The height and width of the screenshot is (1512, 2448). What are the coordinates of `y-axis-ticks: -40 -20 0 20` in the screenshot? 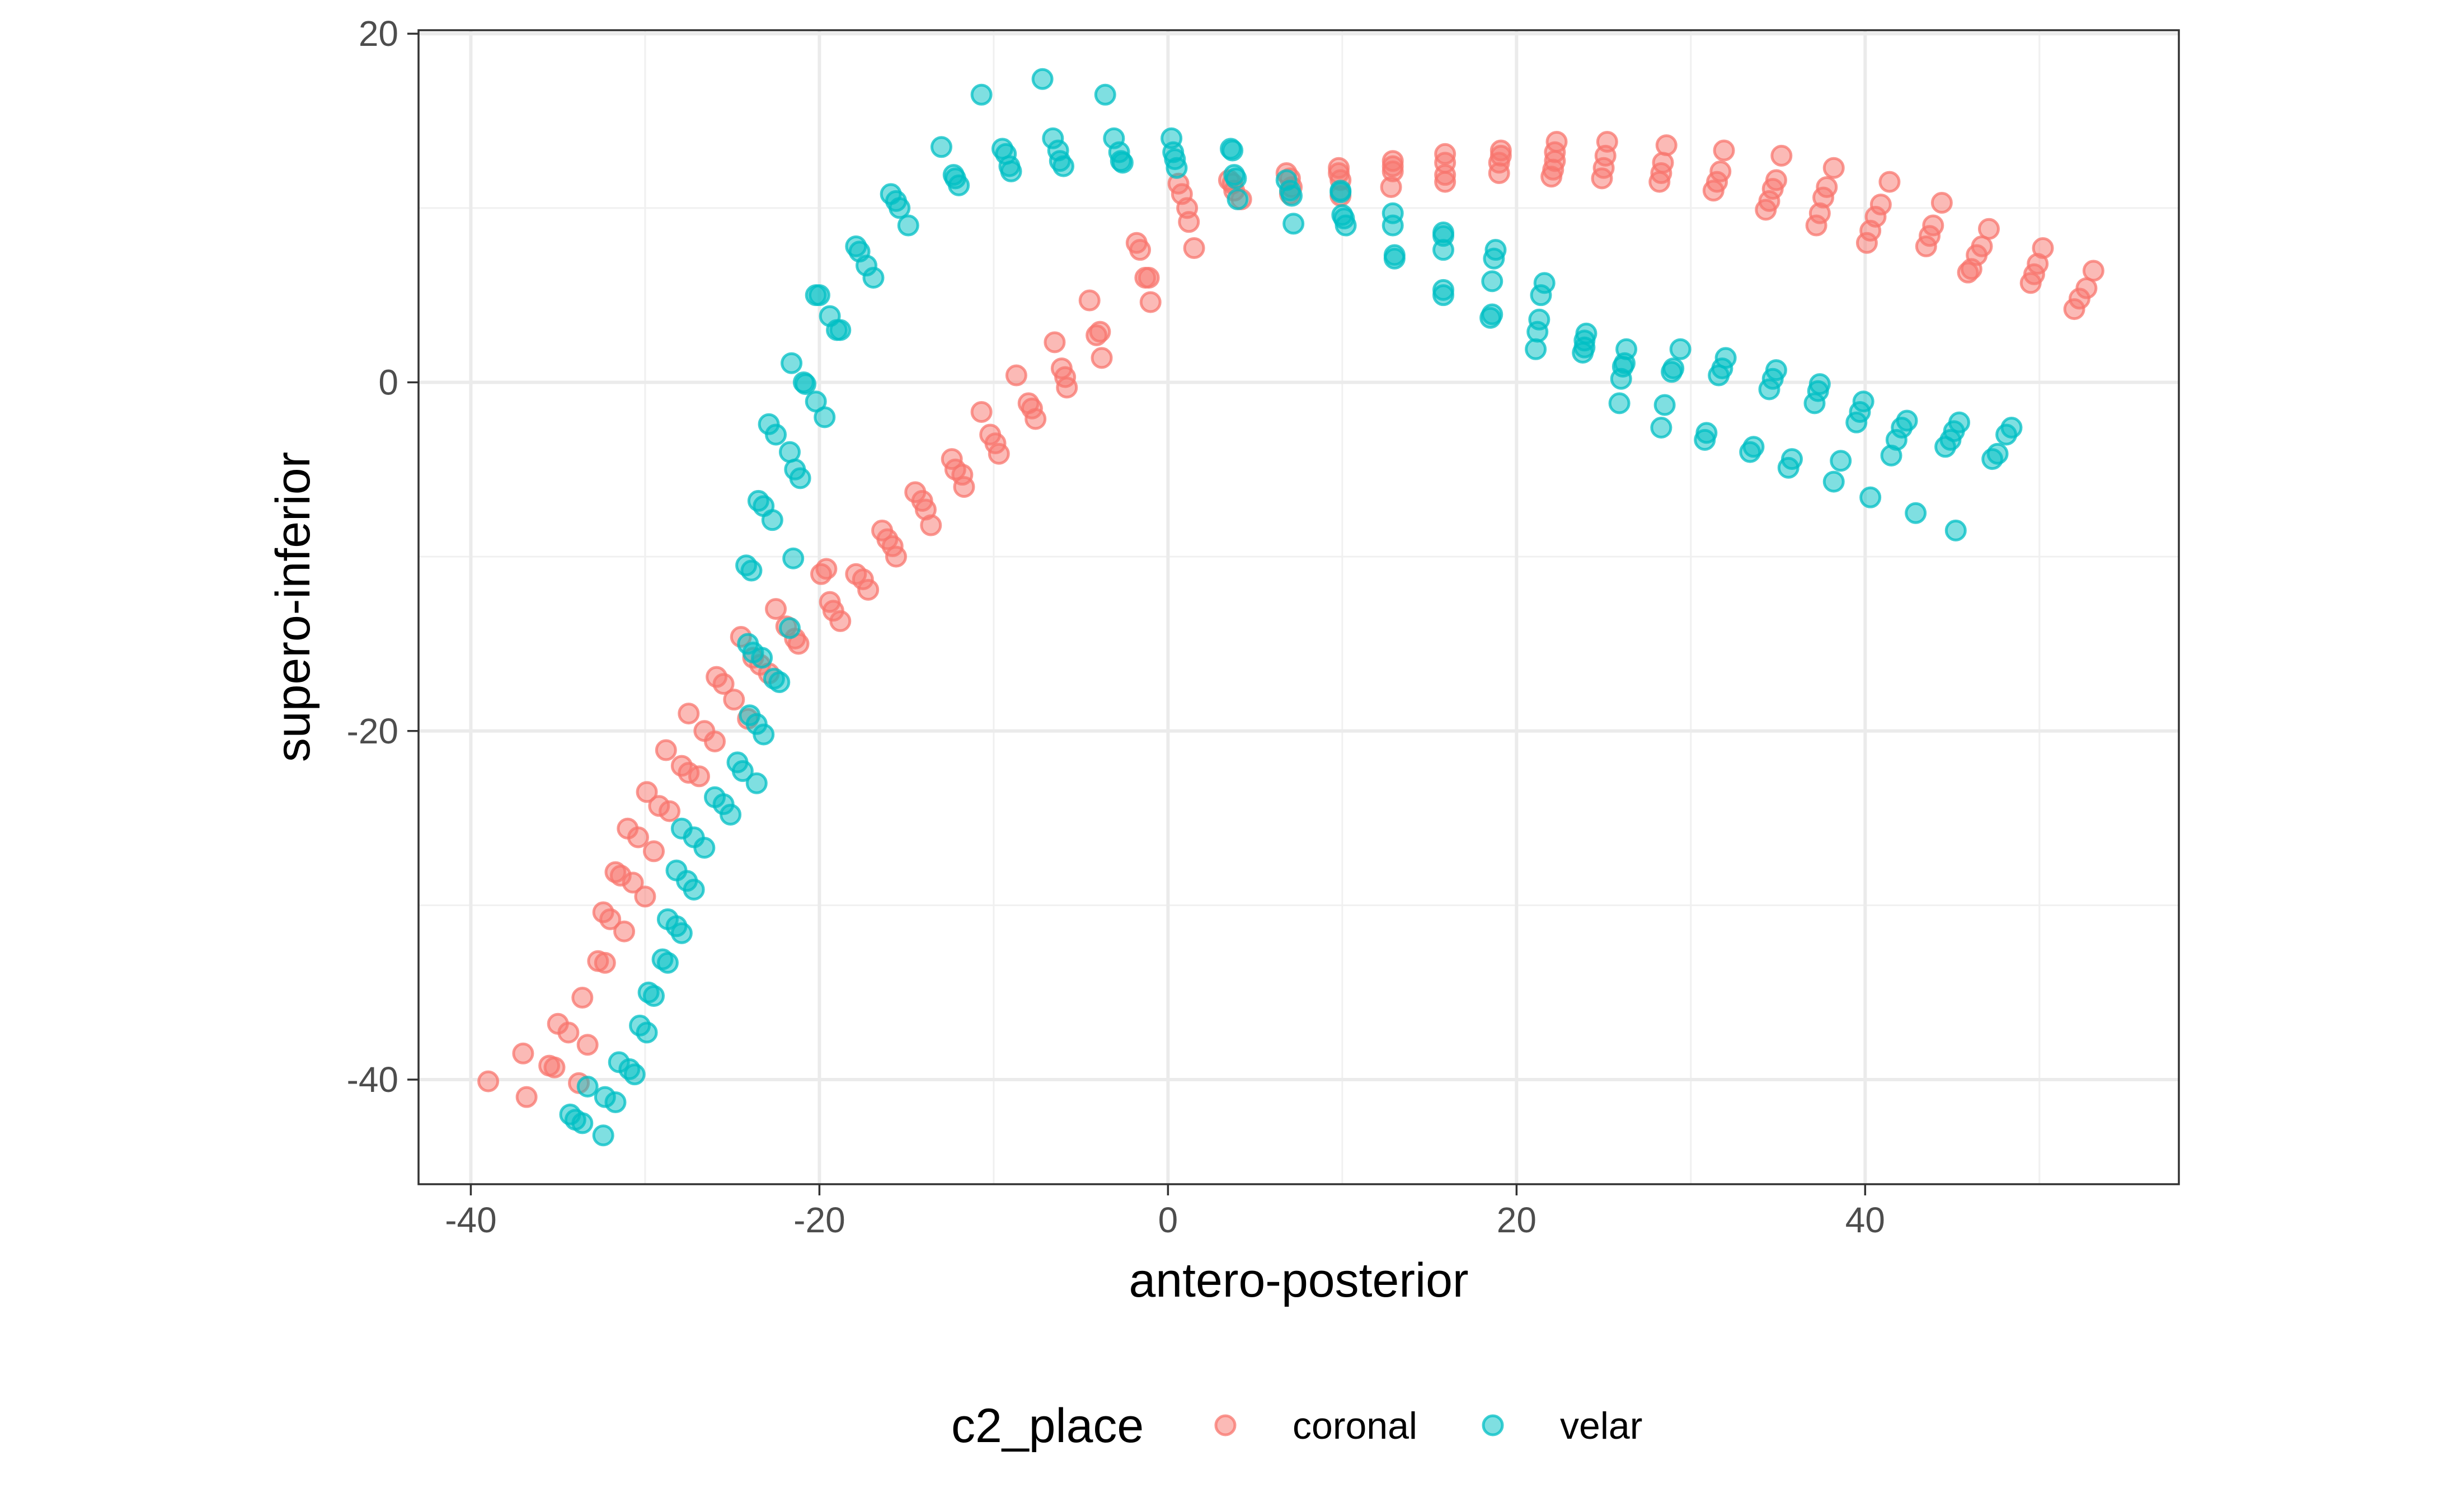 It's located at (383, 557).